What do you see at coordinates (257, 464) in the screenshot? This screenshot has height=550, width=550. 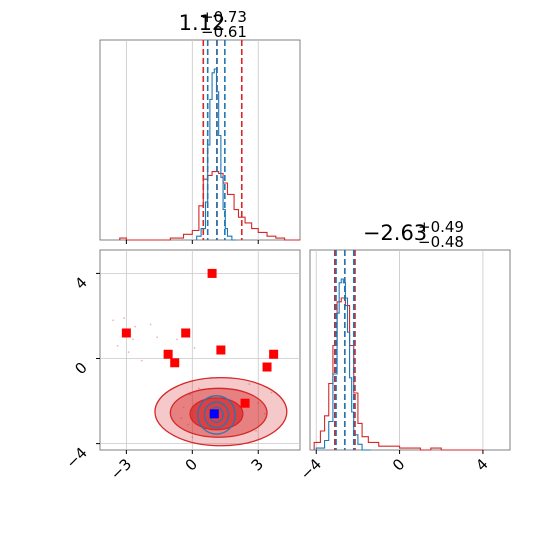 I see `joint-x-tick-label-2: 3` at bounding box center [257, 464].